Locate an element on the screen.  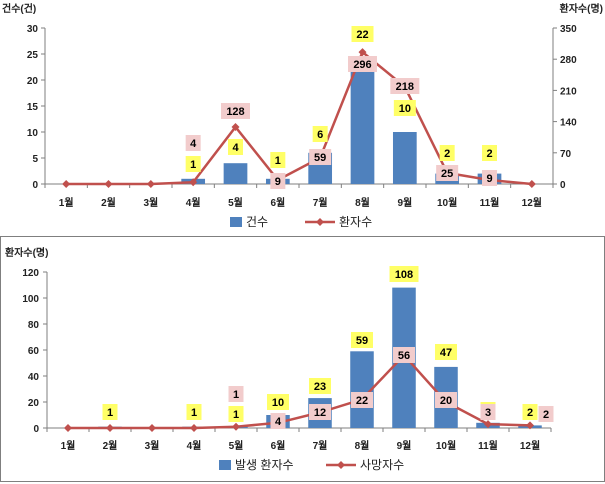
y-left-tick-label: 5 is located at coordinates (35, 159).